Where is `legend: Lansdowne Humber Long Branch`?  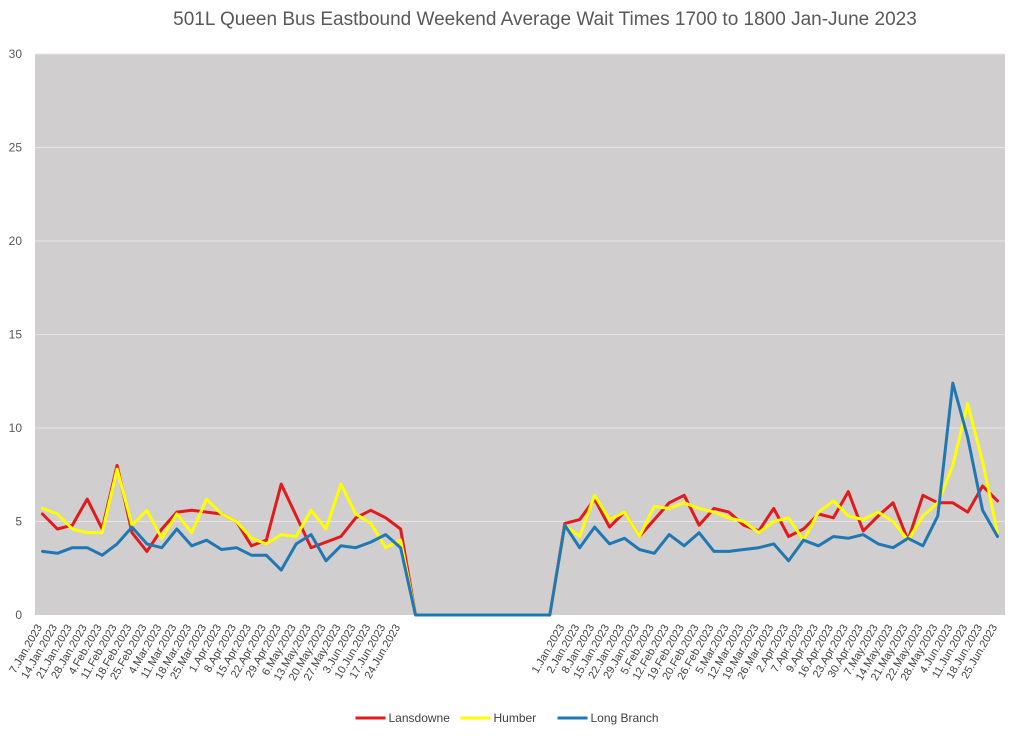
legend: Lansdowne Humber Long Branch is located at coordinates (507, 718).